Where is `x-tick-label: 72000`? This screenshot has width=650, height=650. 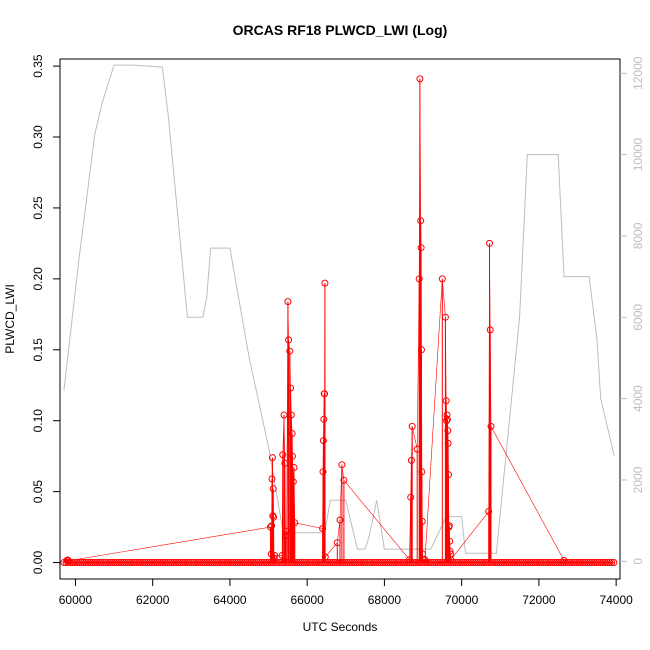 x-tick-label: 72000 is located at coordinates (539, 600).